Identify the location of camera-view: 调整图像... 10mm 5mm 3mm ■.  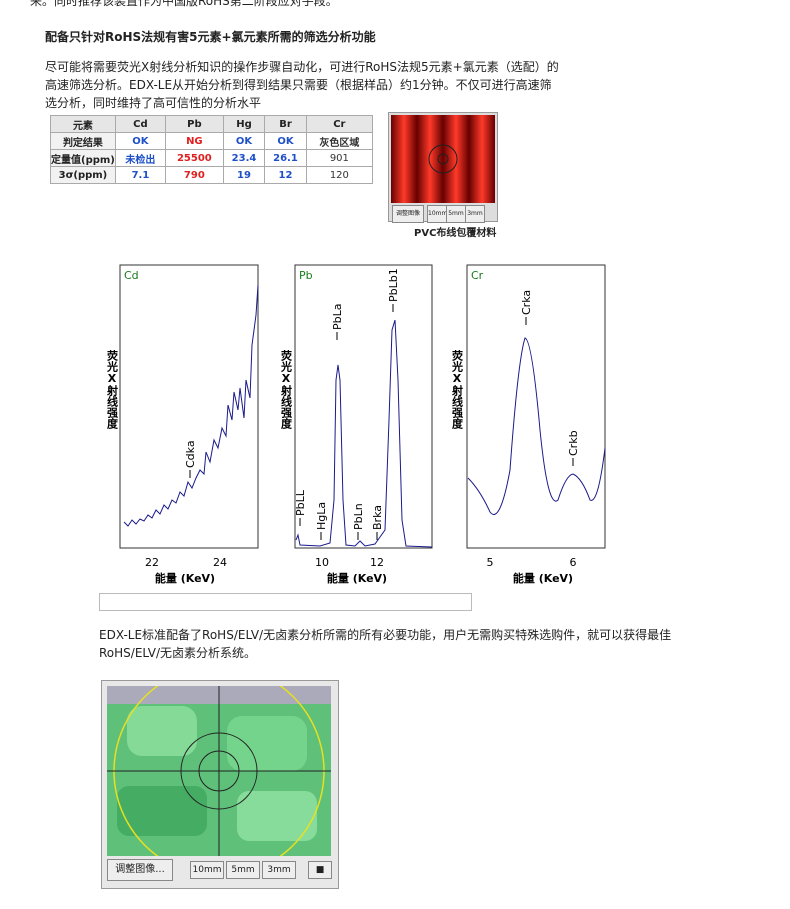
(220, 784).